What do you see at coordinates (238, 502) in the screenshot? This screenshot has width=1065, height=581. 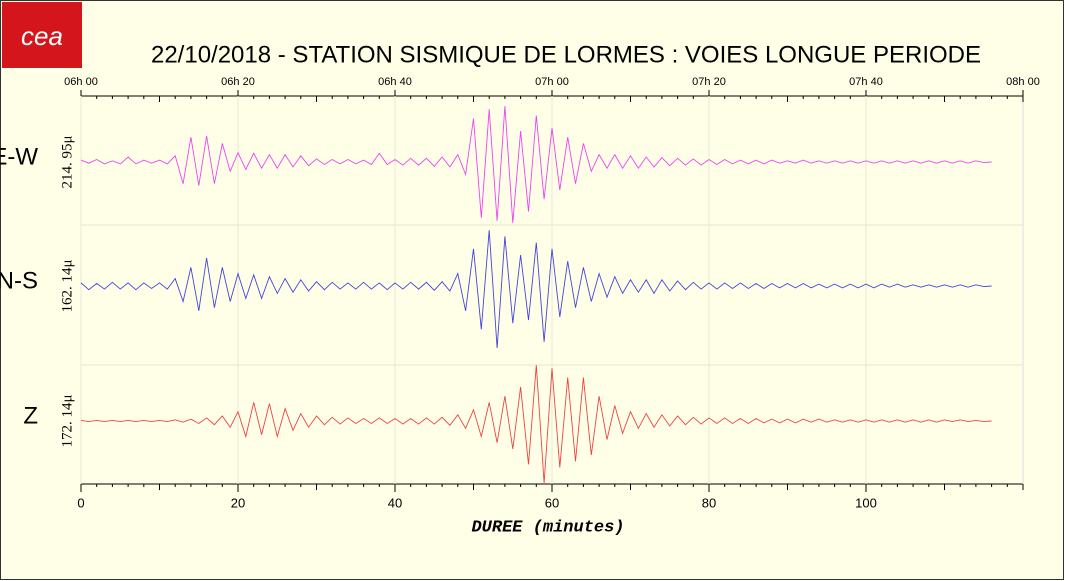 I see `x-tick-label: 20` at bounding box center [238, 502].